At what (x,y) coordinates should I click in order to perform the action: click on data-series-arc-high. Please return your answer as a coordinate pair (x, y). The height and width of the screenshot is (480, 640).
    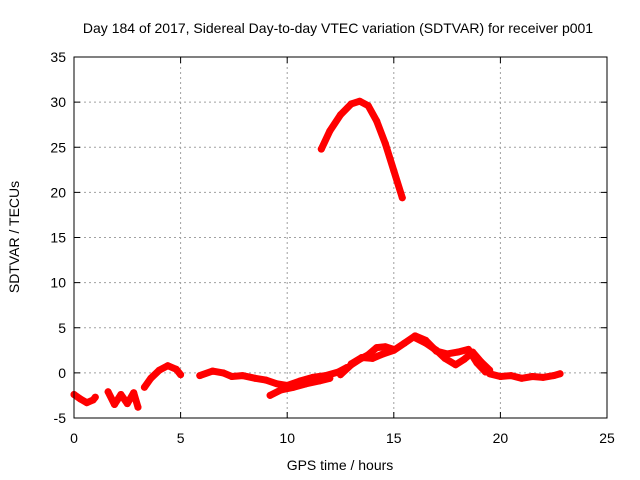
    Looking at the image, I should click on (361, 149).